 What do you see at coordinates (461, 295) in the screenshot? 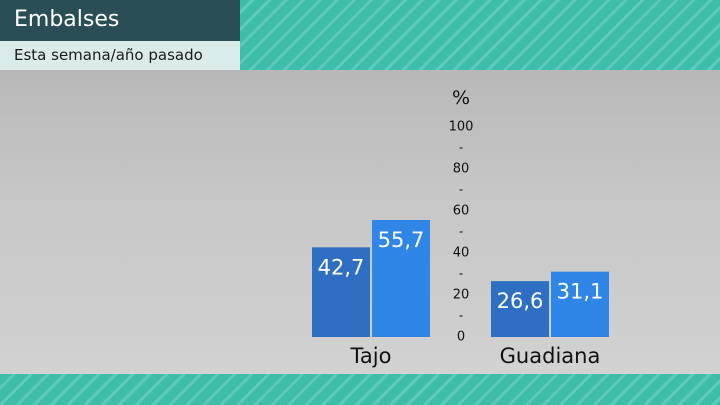
I see `y-tick-label: 20` at bounding box center [461, 295].